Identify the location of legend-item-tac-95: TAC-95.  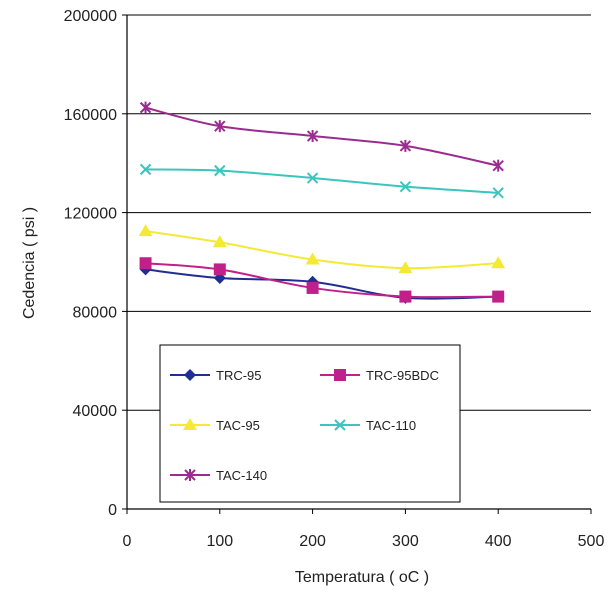
(215, 425).